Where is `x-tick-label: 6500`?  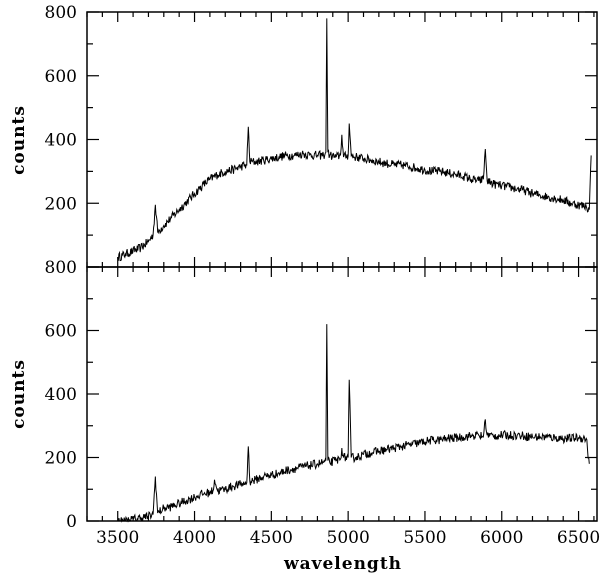 x-tick-label: 6500 is located at coordinates (578, 538).